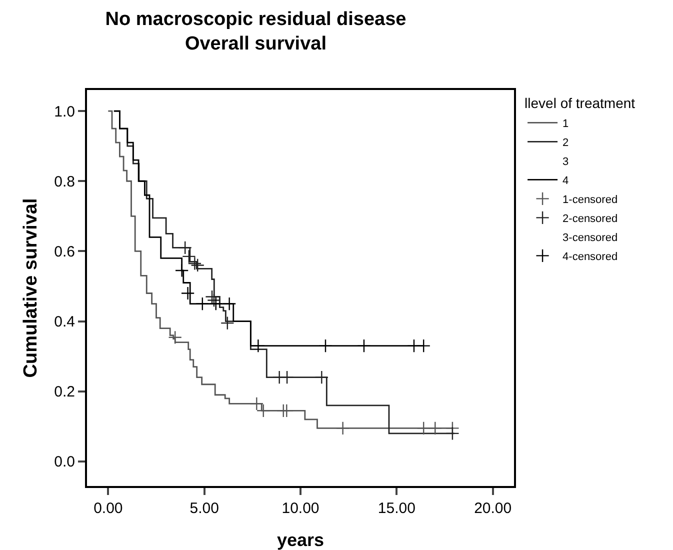  What do you see at coordinates (64, 392) in the screenshot?
I see `y-tick-label: 0.2` at bounding box center [64, 392].